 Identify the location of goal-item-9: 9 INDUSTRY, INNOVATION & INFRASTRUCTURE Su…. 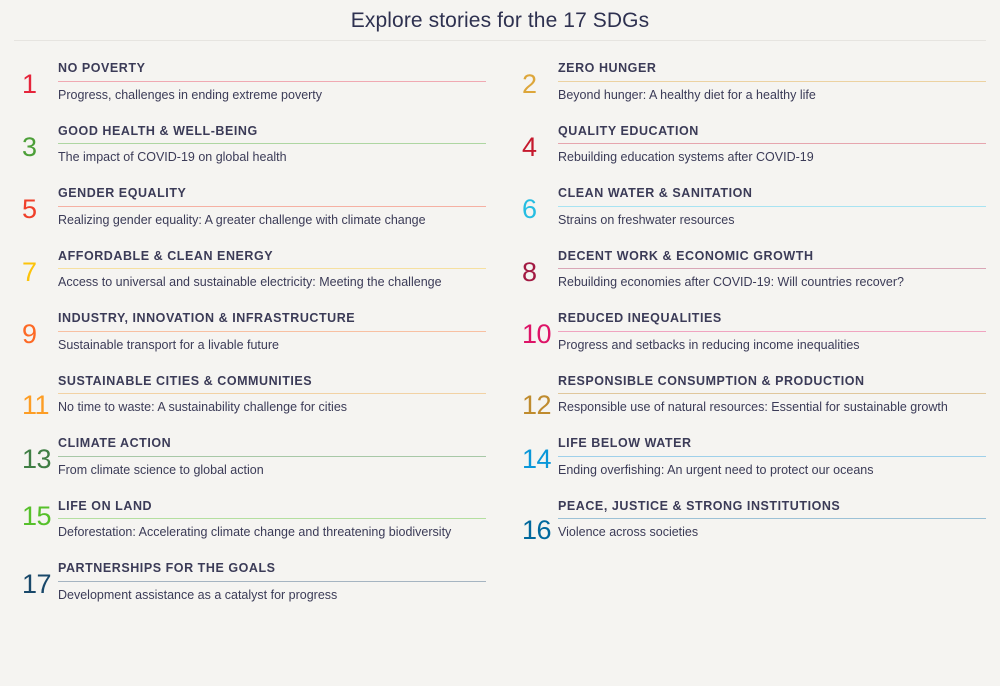
(250, 340).